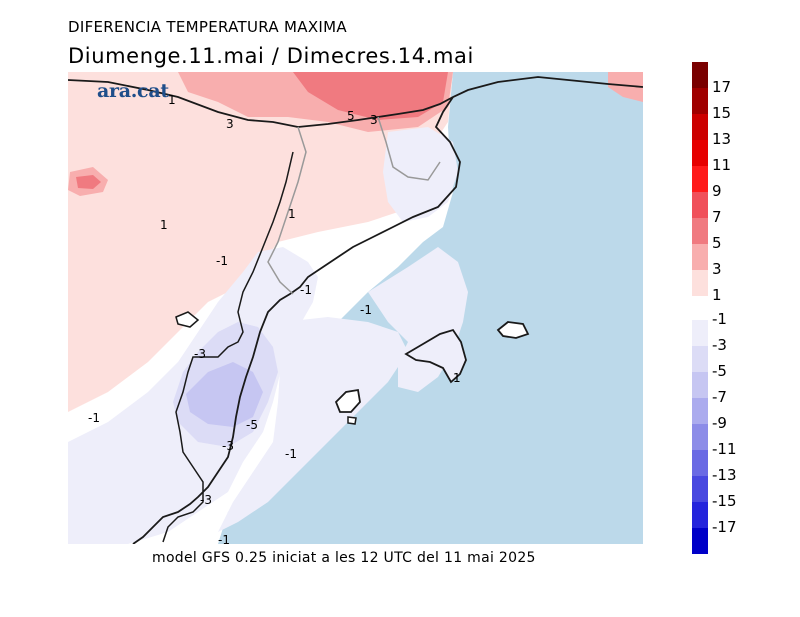 This screenshot has height=617, width=800. I want to click on region-border, so click(354, 205).